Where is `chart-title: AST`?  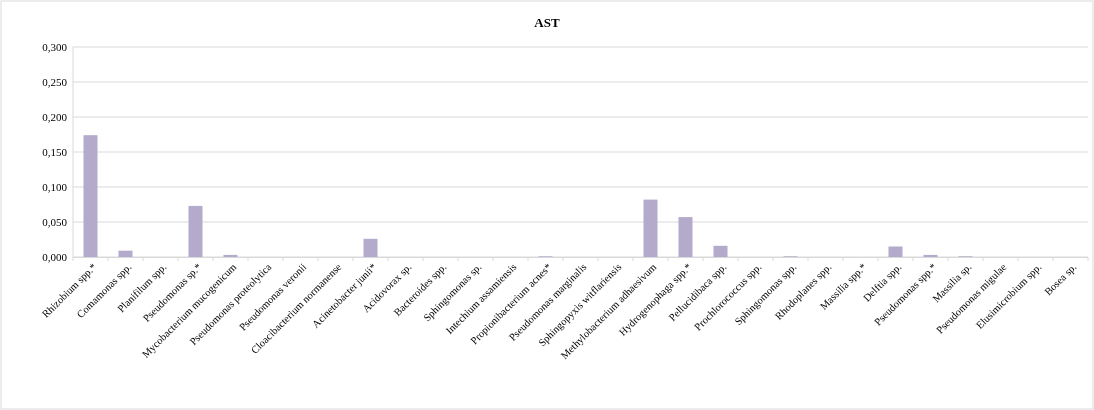 chart-title: AST is located at coordinates (547, 22).